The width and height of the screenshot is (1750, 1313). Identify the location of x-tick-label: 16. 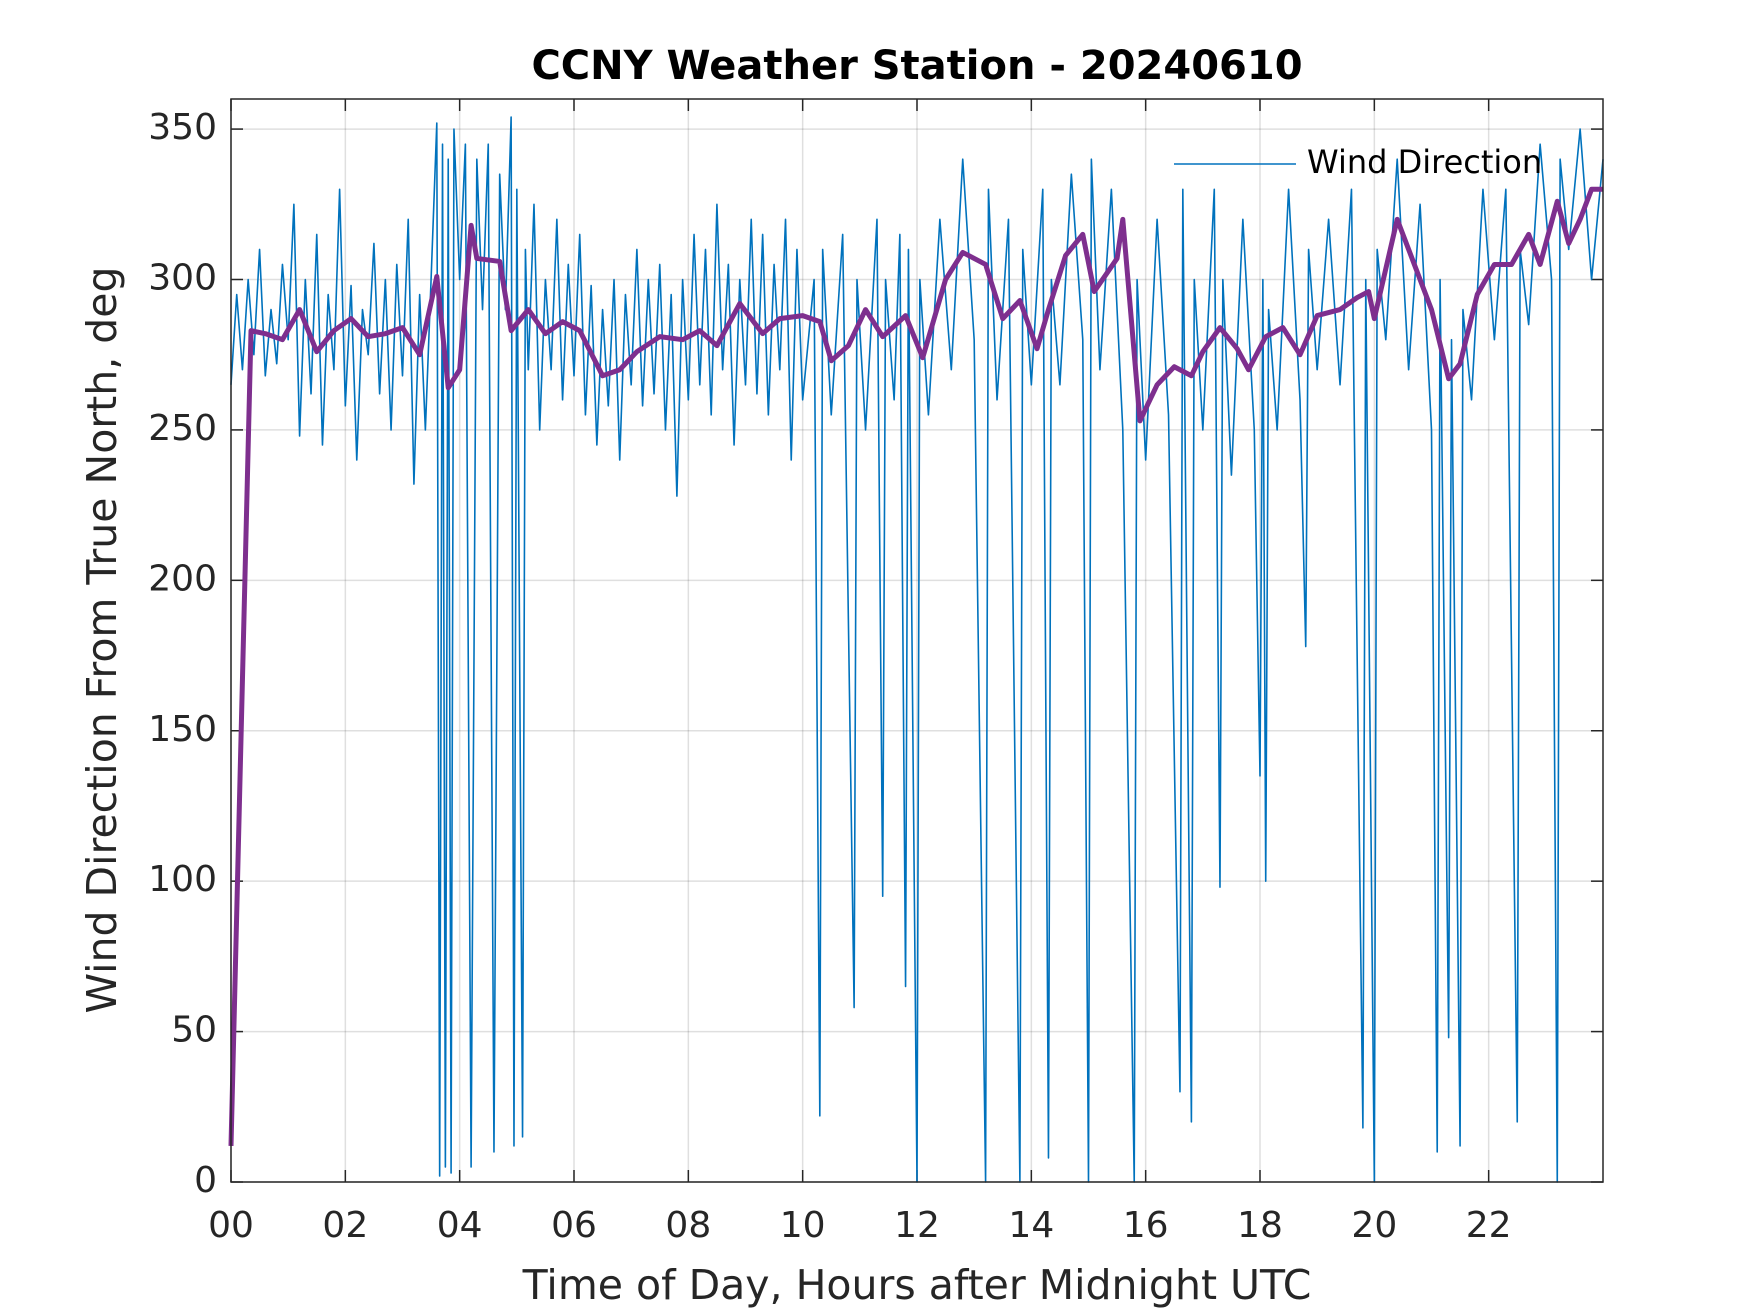
(1146, 1225).